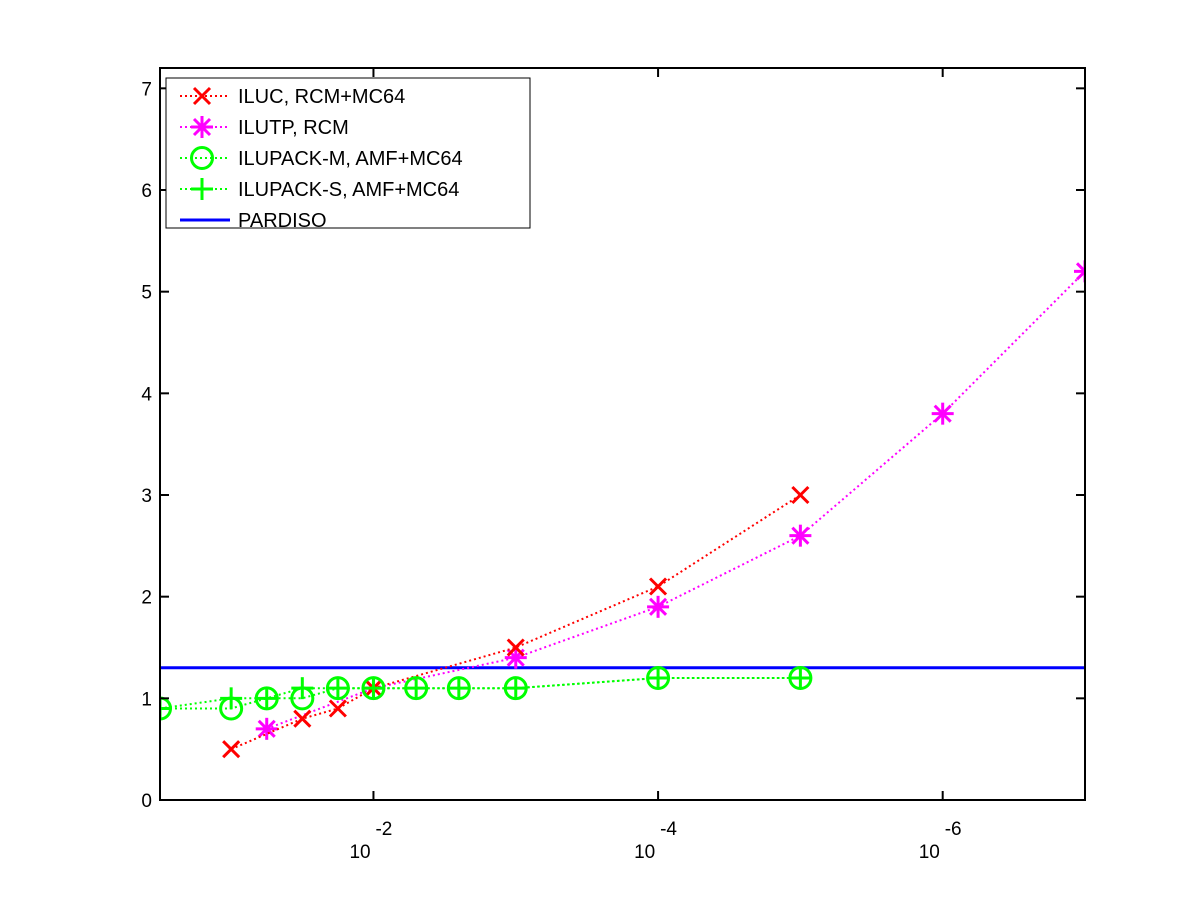 The image size is (1200, 900). I want to click on legend-label-4: PARDISO, so click(282, 221).